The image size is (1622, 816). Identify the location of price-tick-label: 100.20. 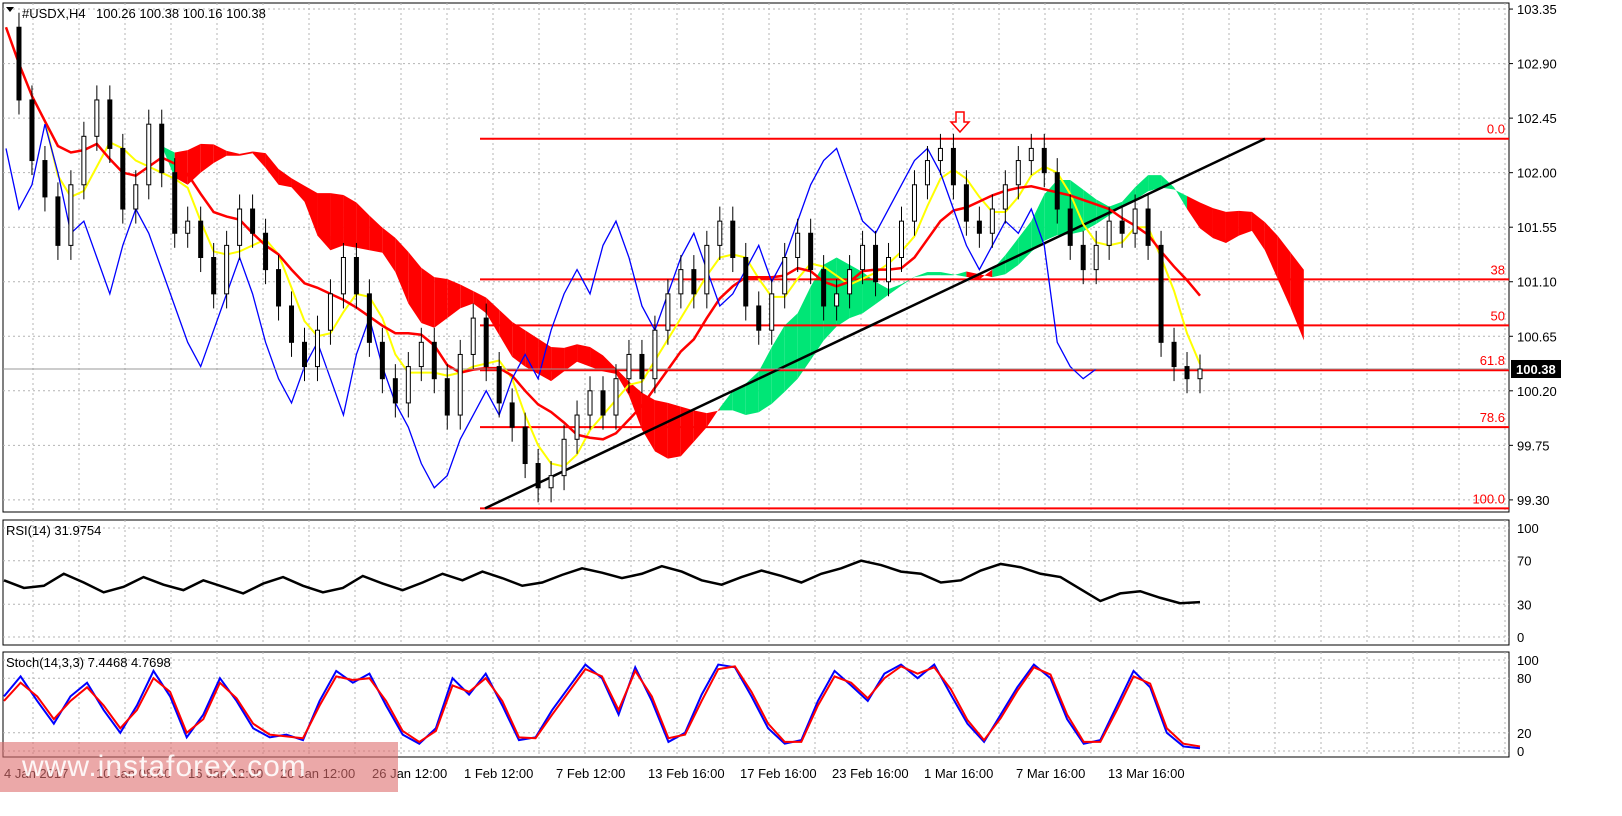
(1537, 391).